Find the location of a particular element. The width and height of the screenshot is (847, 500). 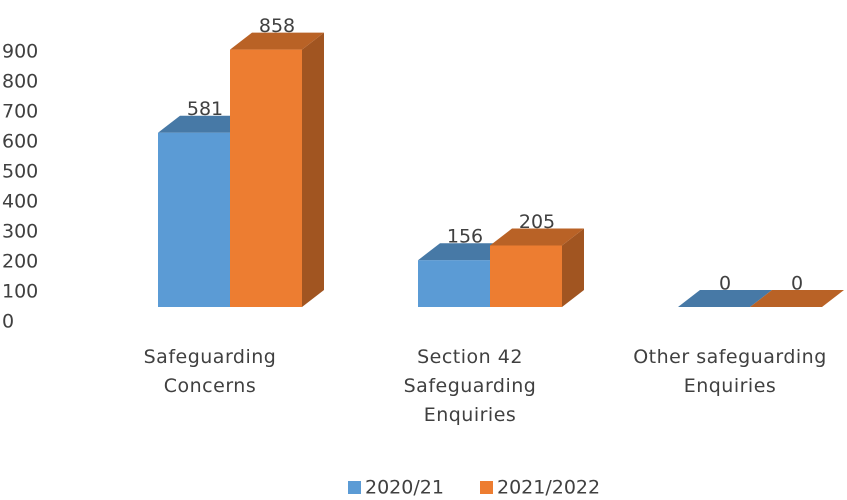

y-tick-label: 400 is located at coordinates (20, 202).